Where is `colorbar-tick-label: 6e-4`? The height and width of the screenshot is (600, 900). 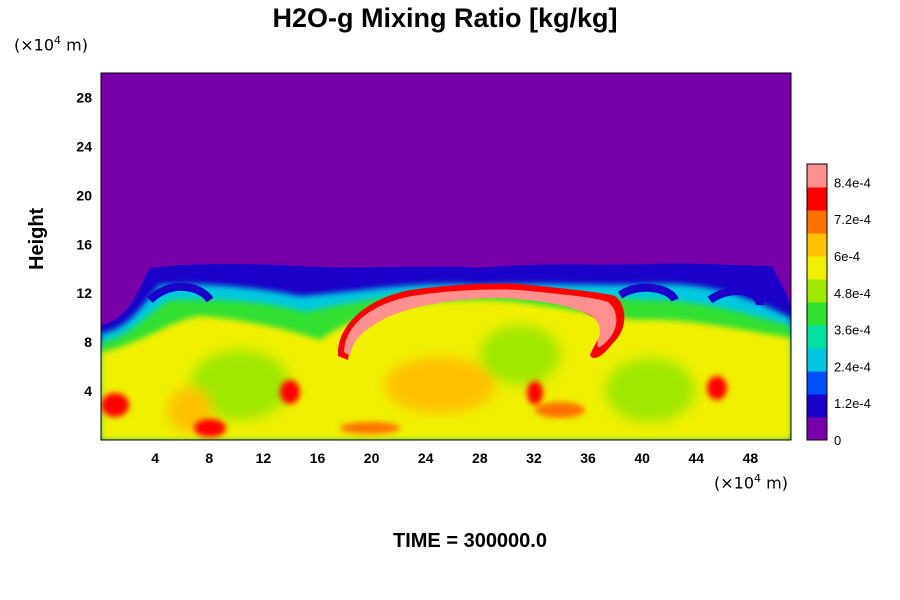
colorbar-tick-label: 6e-4 is located at coordinates (847, 256).